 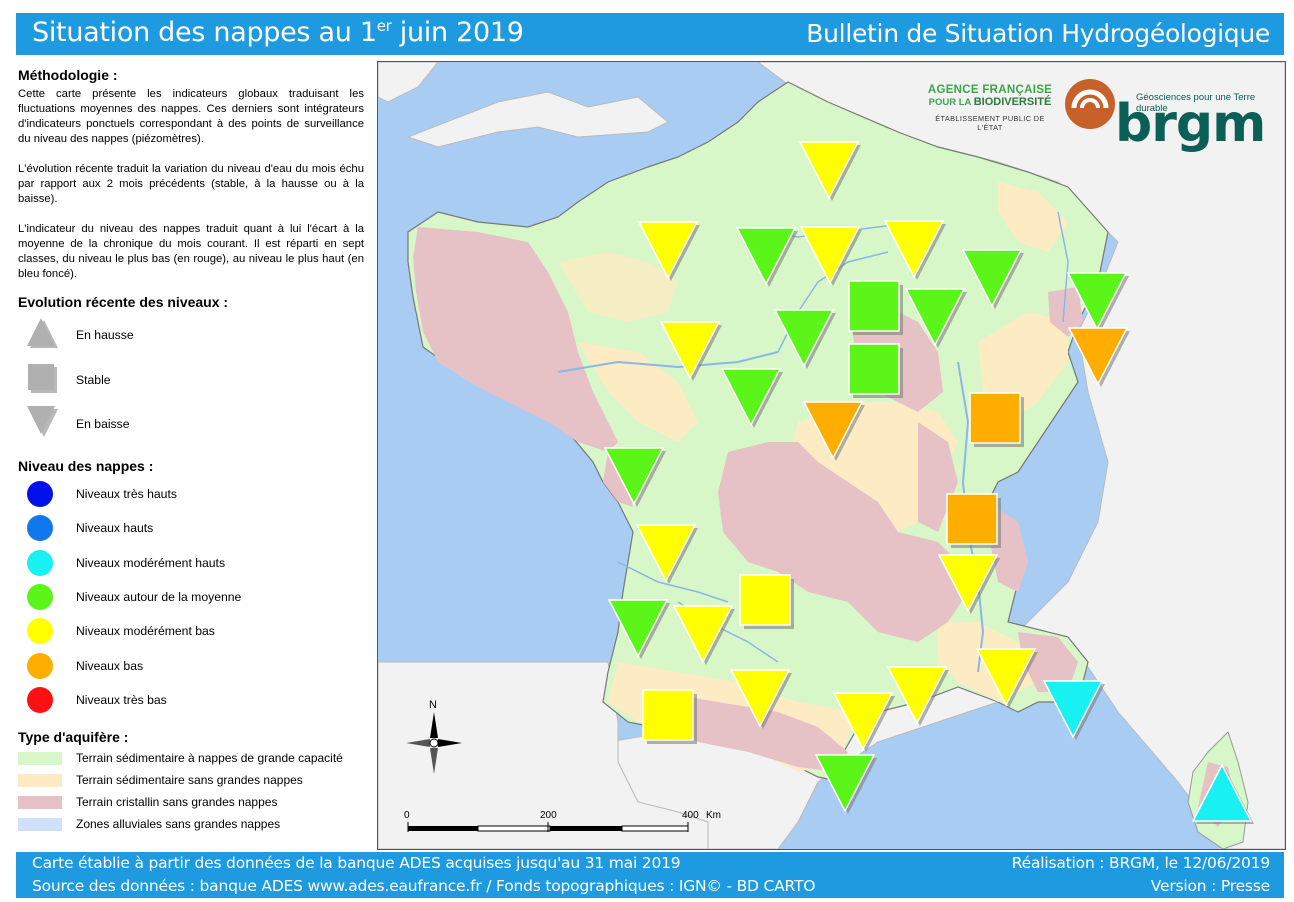 I want to click on level-legend-label: Niveaux très bas, so click(x=121, y=699).